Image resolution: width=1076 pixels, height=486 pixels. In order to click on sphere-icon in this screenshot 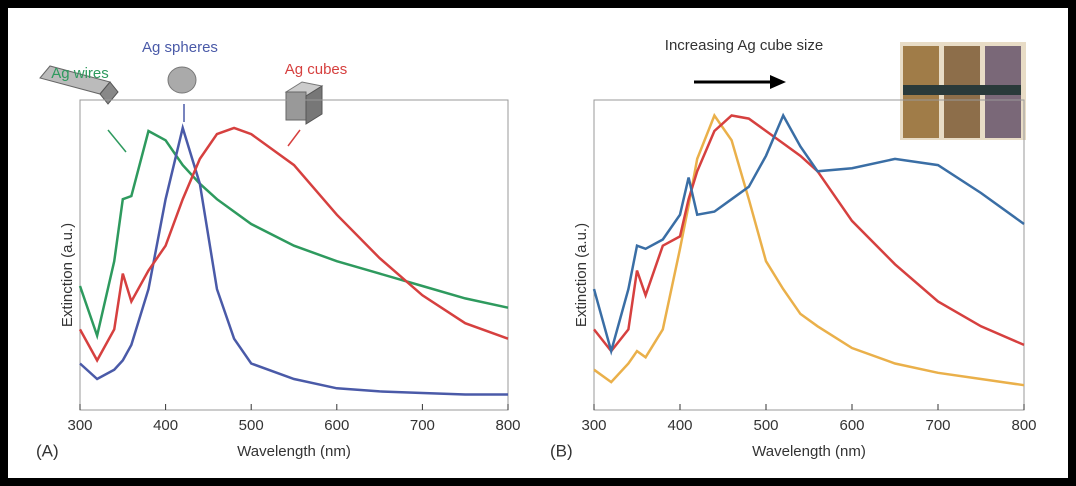, I will do `click(182, 80)`.